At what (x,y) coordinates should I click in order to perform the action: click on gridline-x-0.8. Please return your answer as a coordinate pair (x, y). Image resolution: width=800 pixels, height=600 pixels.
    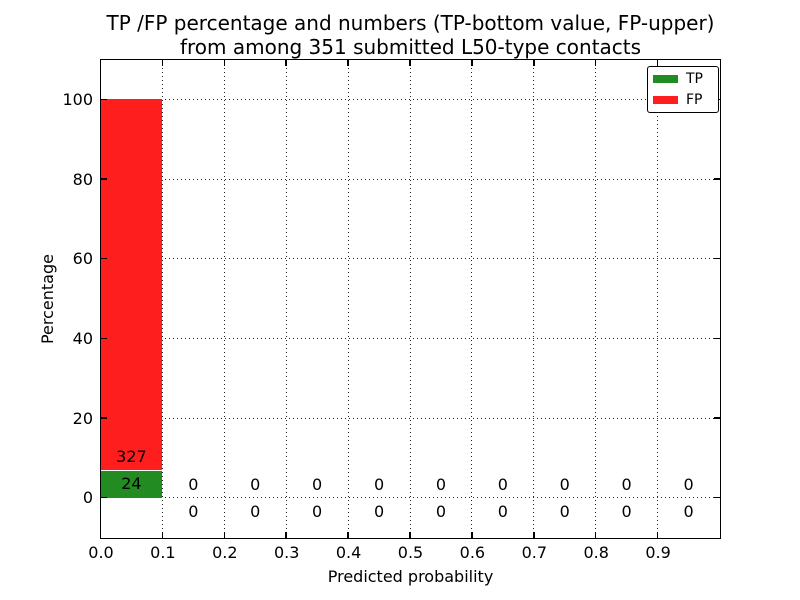
    Looking at the image, I should click on (596, 298).